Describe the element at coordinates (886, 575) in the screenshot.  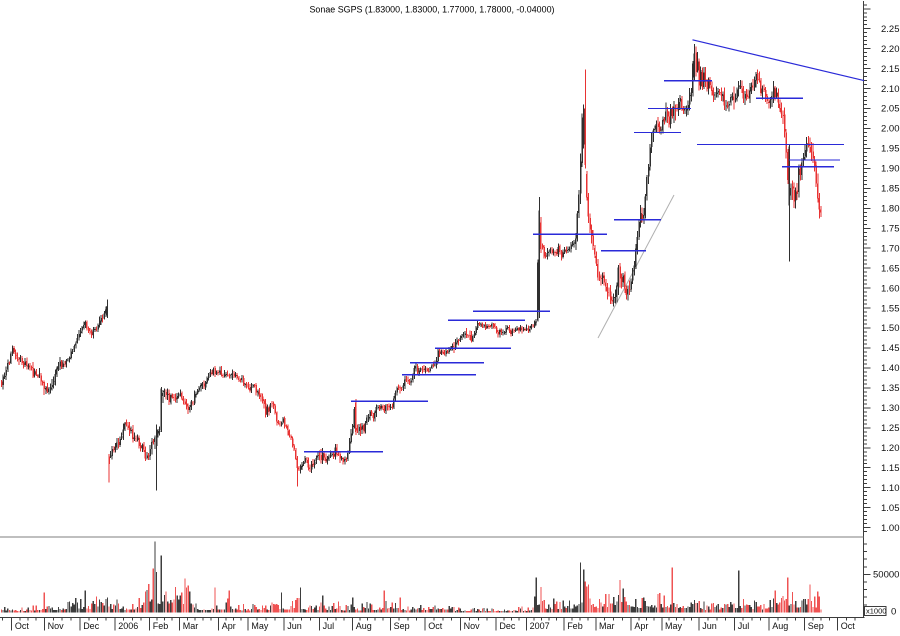
I see `svg-text: 50000` at that location.